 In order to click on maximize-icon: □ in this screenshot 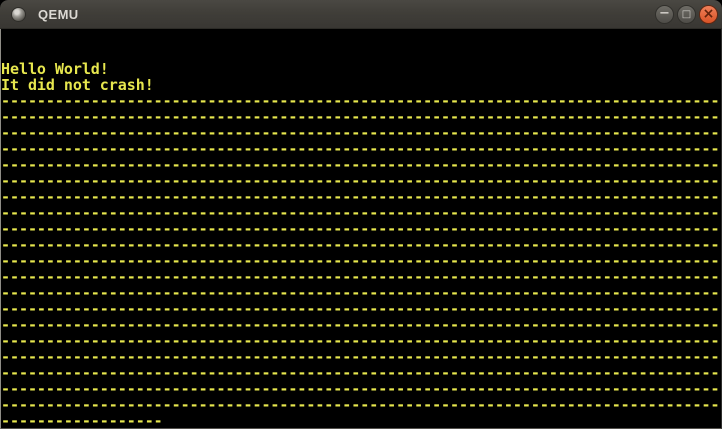, I will do `click(686, 14)`.